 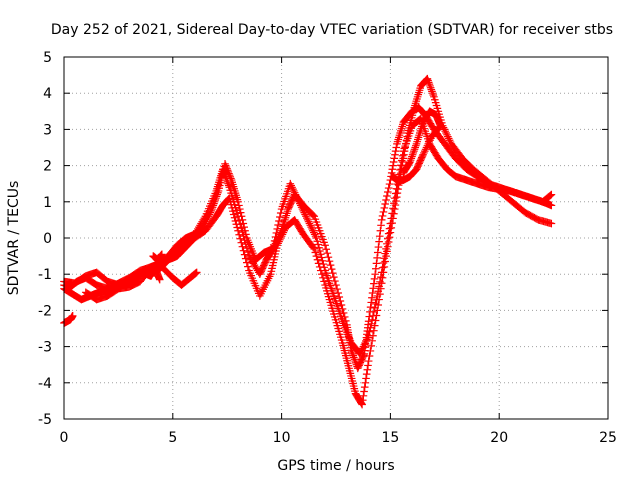 I want to click on x-tick-label: 20, so click(x=499, y=438).